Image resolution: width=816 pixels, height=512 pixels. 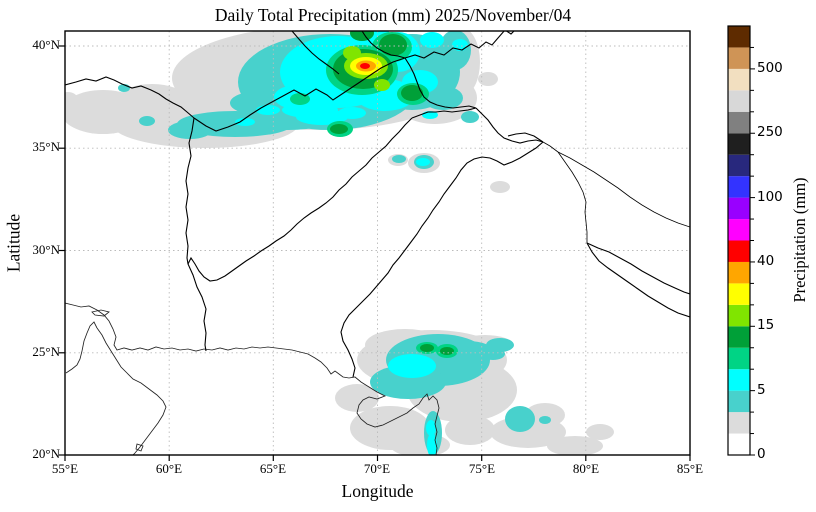 I want to click on colorbar-tick-label: 40, so click(x=766, y=261).